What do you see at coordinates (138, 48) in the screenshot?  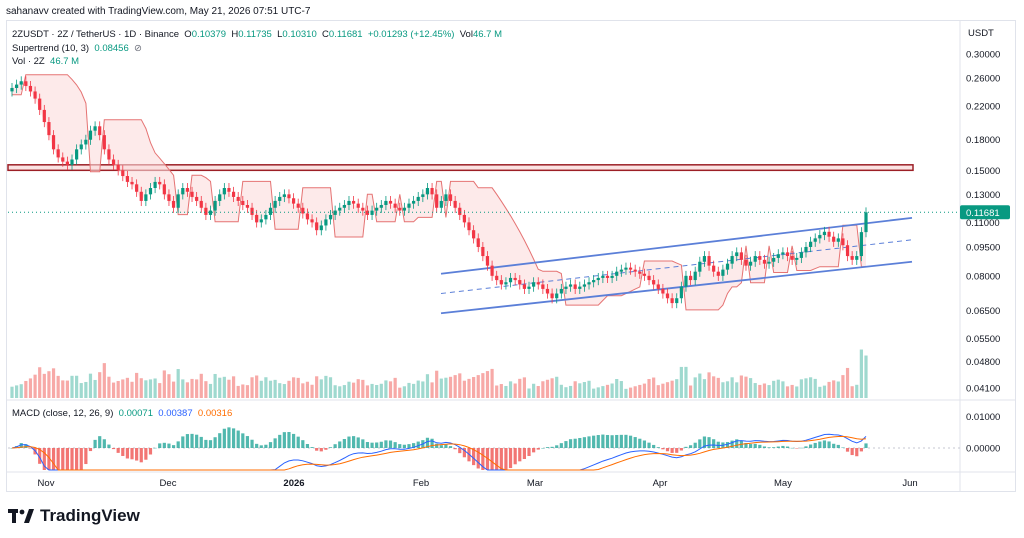 I see `hidden-eye-icon: ⊘` at bounding box center [138, 48].